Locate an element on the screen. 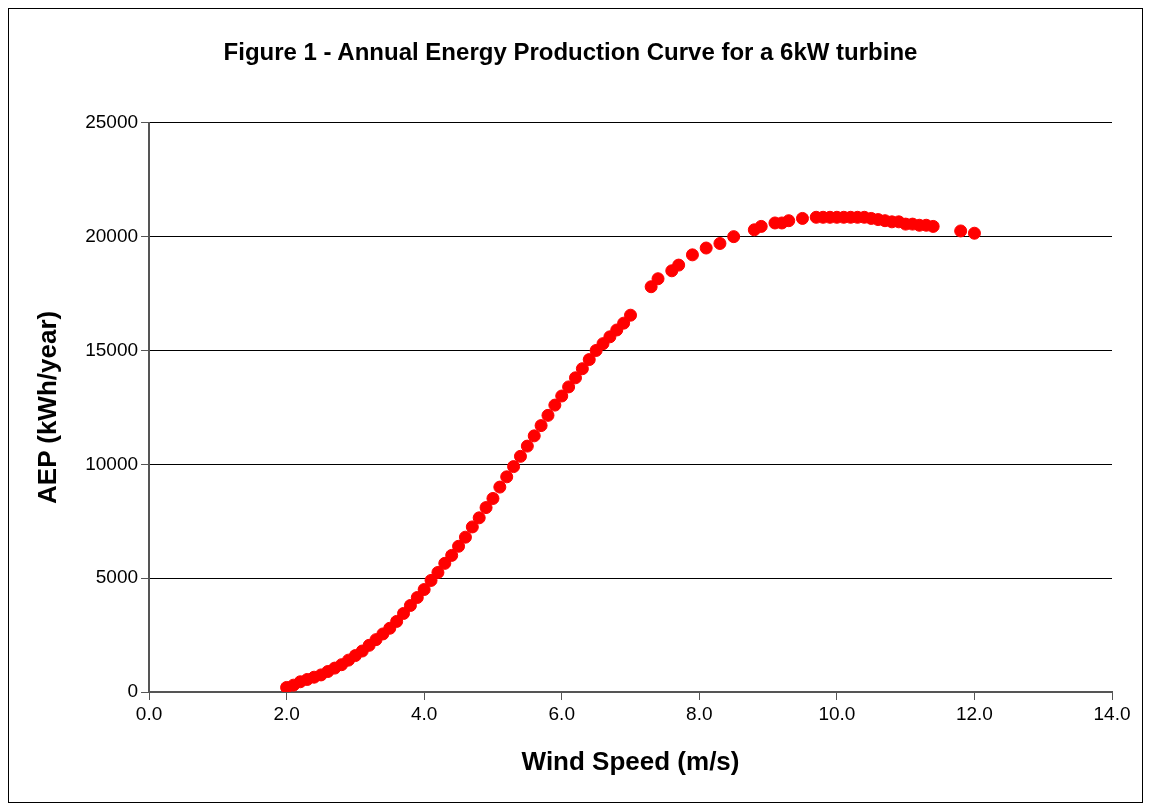  x-tick-label: 10.0 is located at coordinates (837, 713).